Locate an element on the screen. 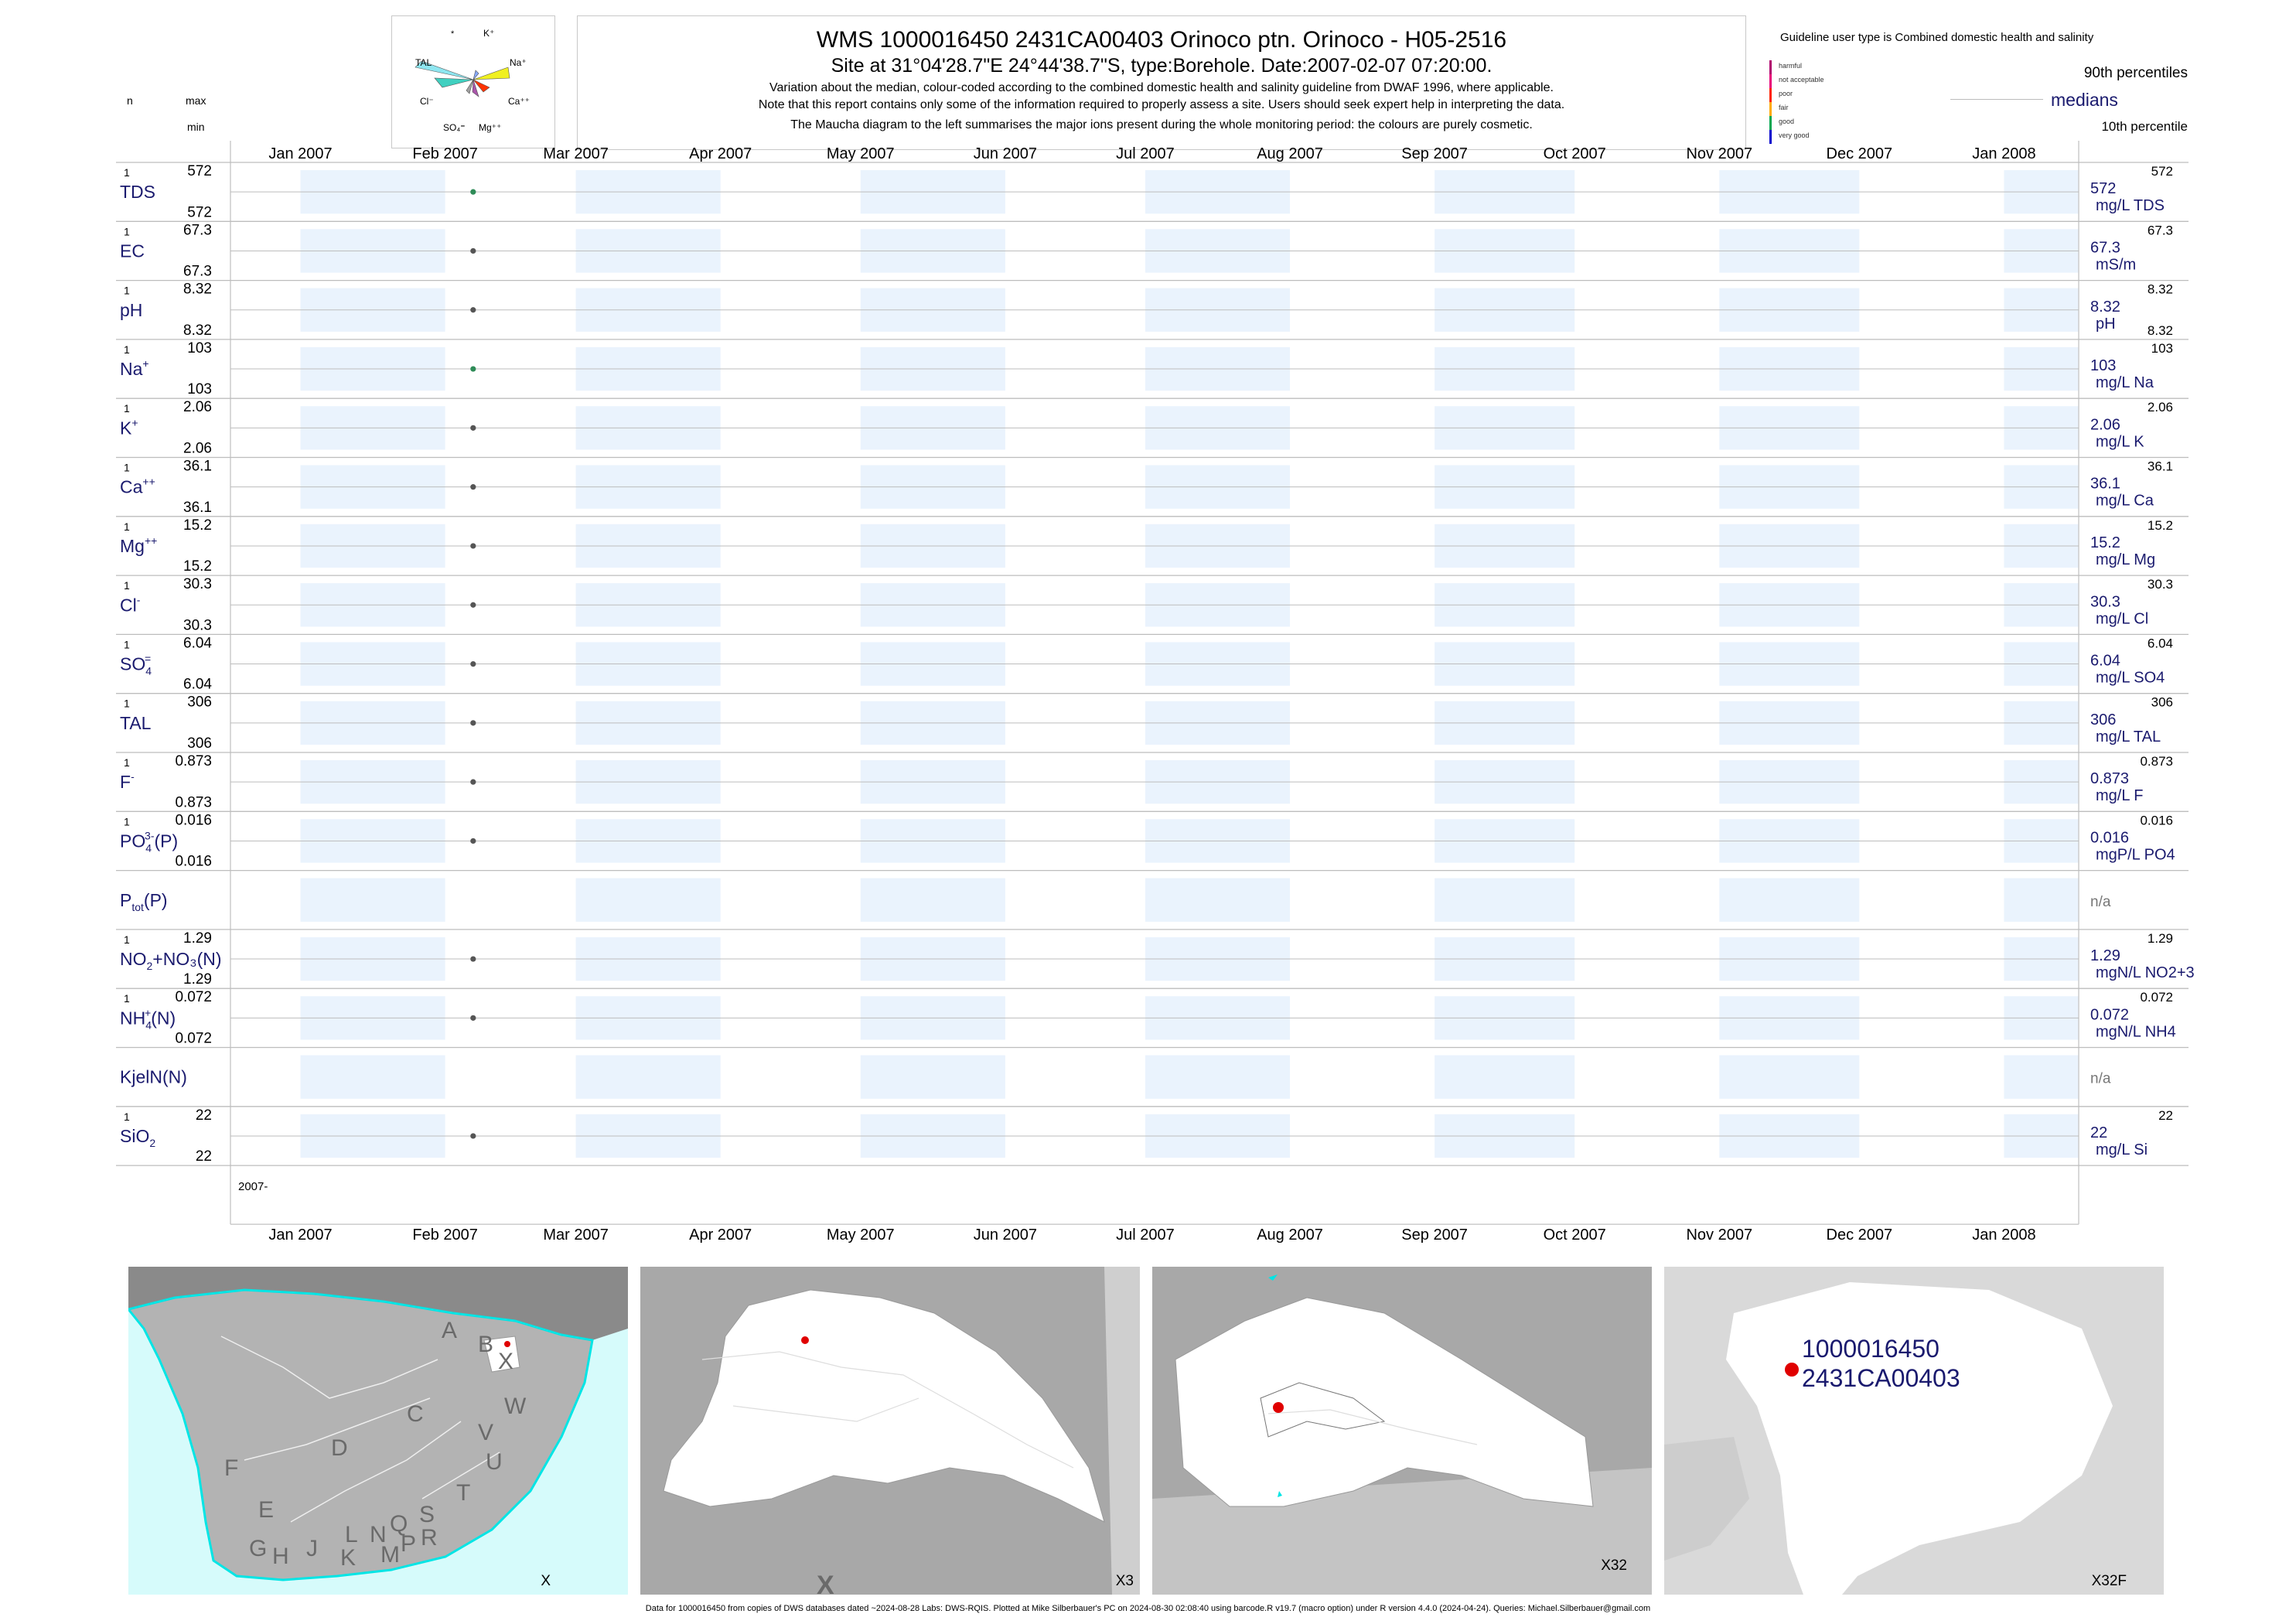 The image size is (2296, 1624). legend-median-line is located at coordinates (1996, 99).